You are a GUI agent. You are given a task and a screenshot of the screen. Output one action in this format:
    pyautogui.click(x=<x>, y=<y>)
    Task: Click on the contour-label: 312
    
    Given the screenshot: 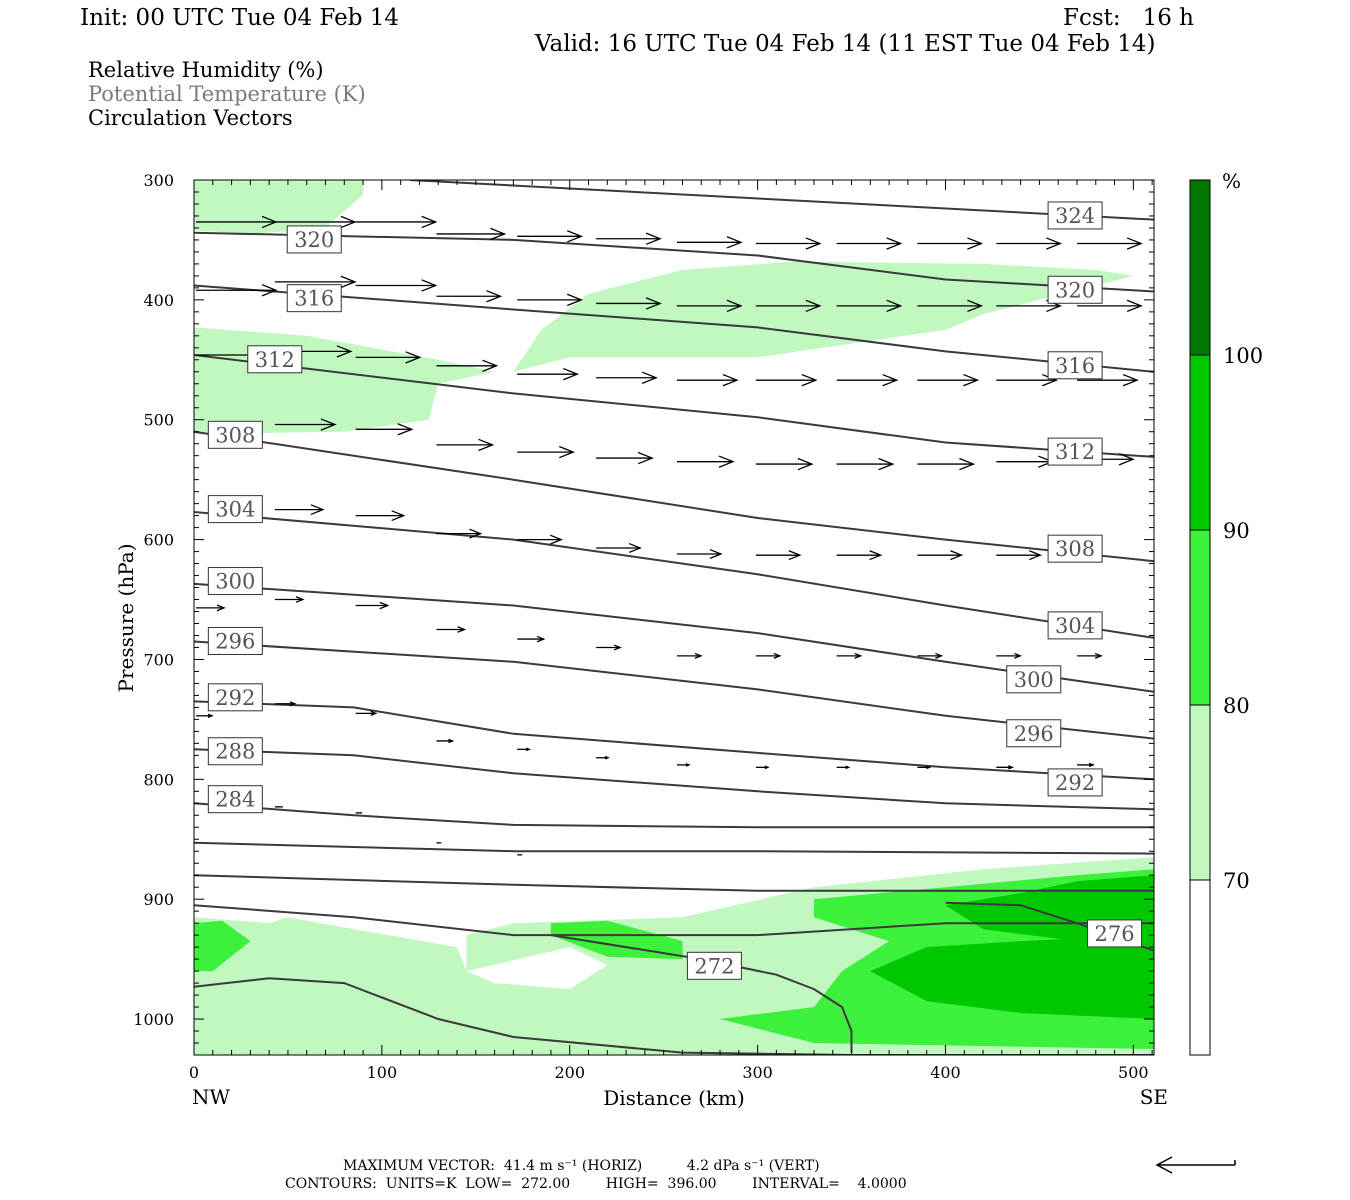 What is the action you would take?
    pyautogui.click(x=275, y=359)
    